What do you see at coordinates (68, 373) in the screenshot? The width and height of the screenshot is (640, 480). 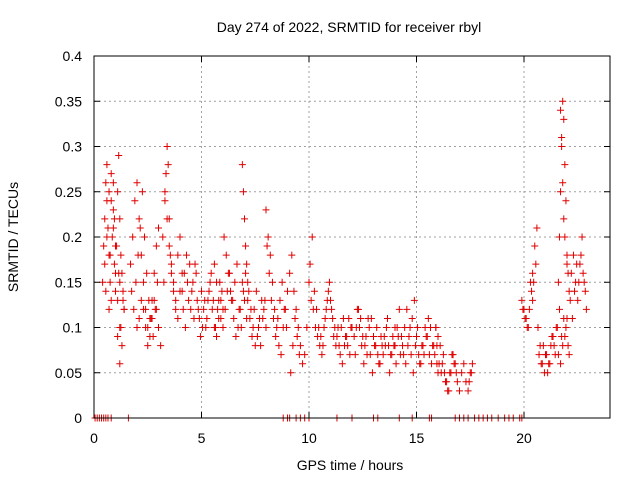 I see `y-tick-label: 0.05` at bounding box center [68, 373].